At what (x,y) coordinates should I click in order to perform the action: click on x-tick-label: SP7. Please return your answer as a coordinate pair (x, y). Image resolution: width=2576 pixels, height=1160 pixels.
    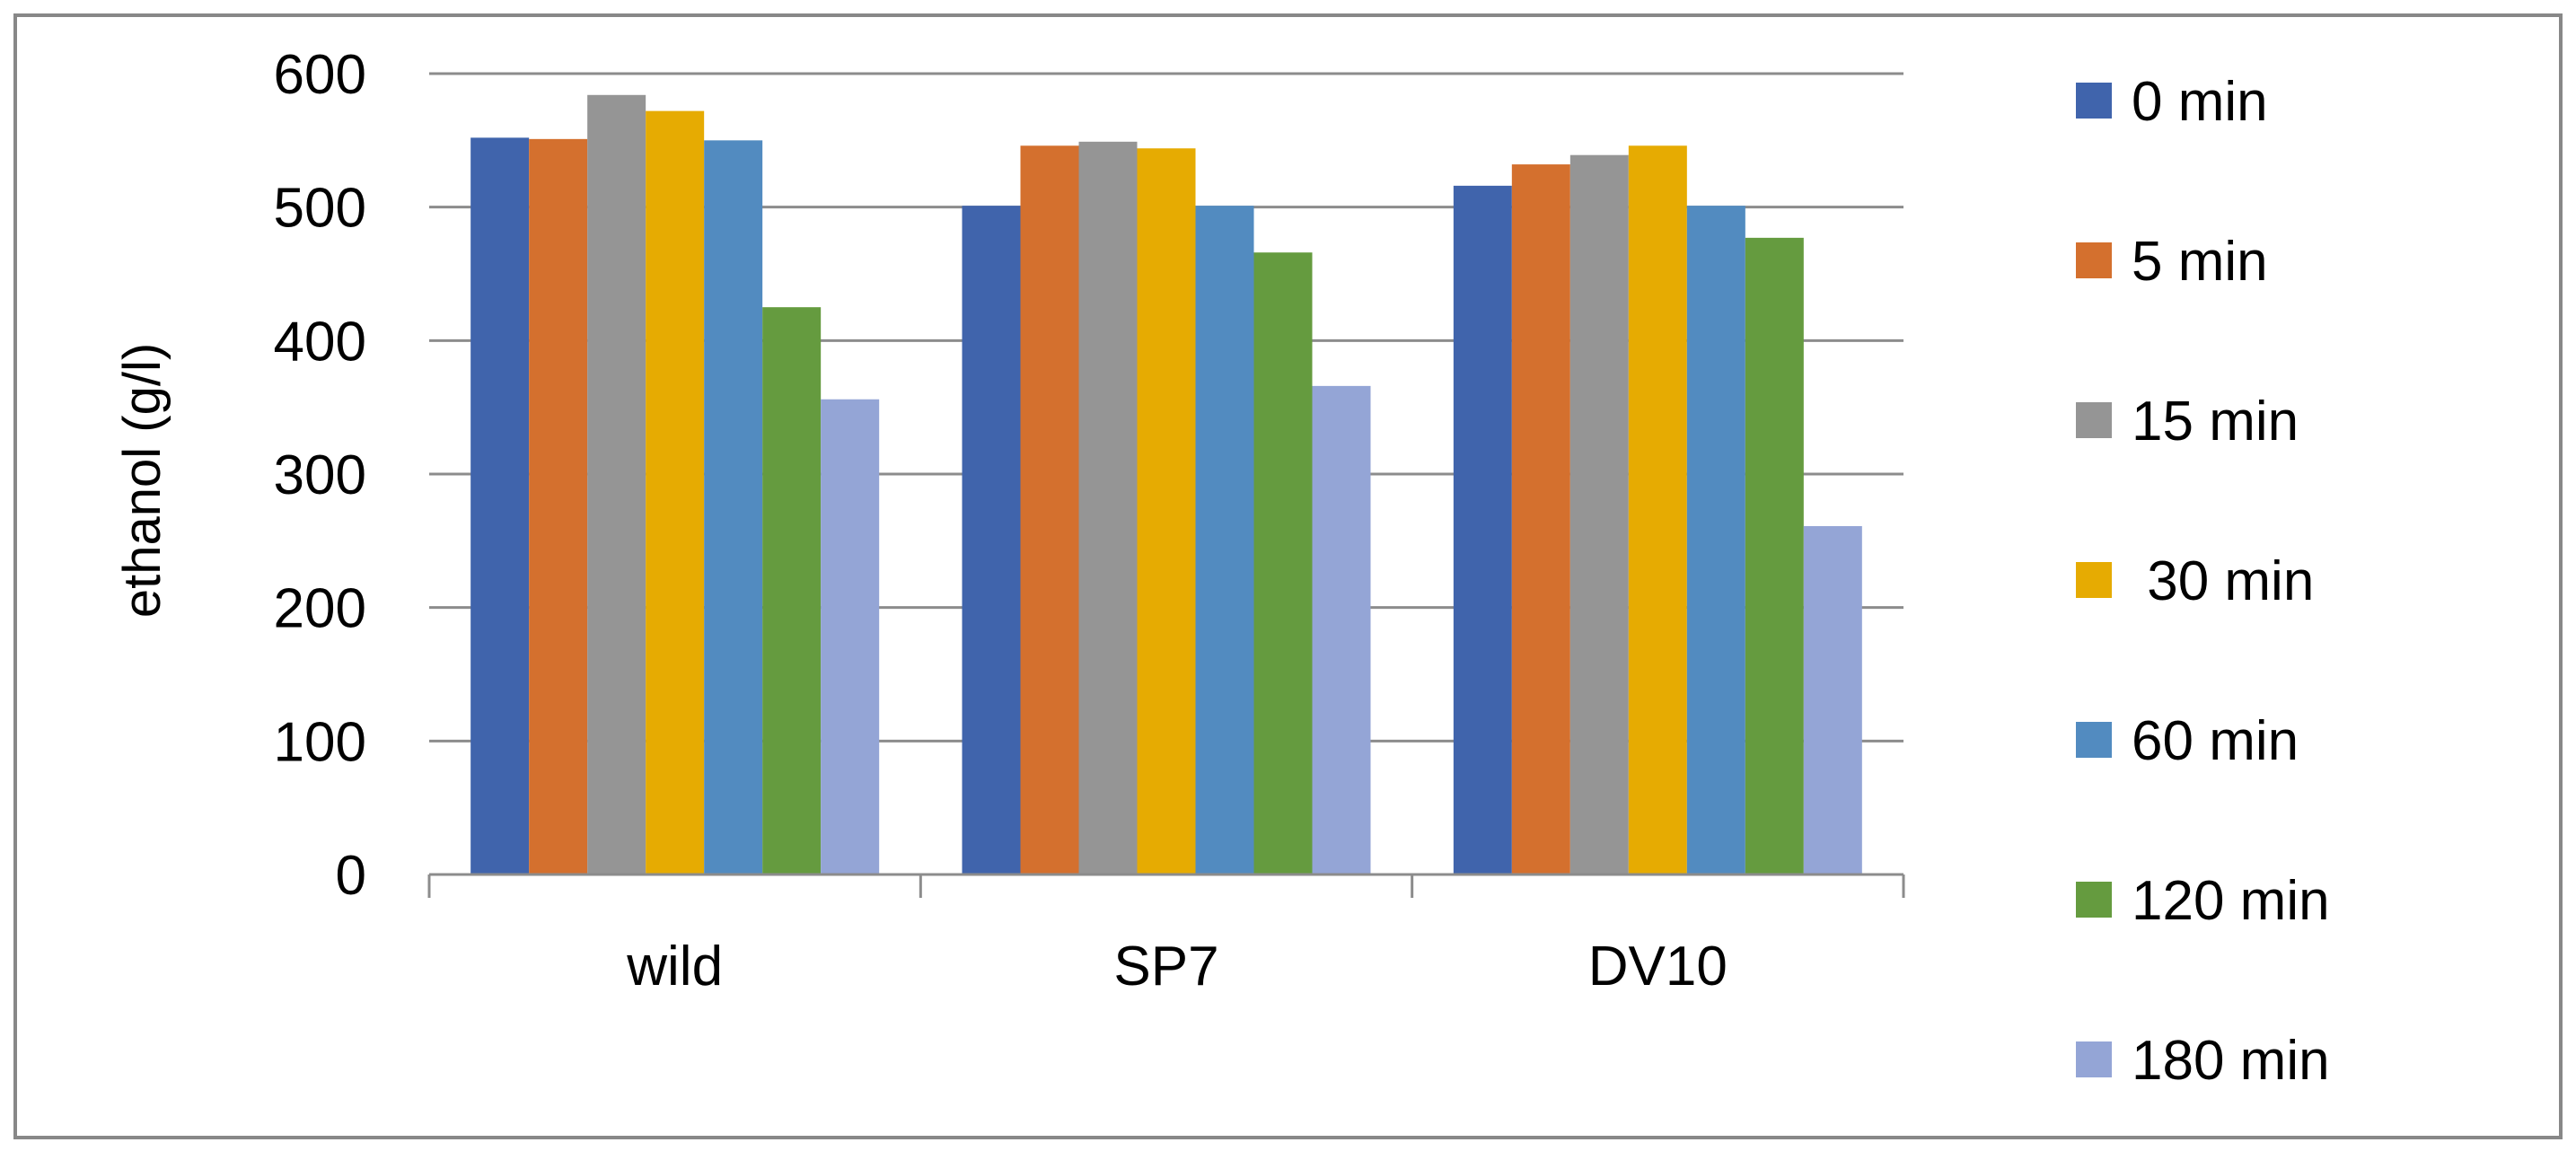
    Looking at the image, I should click on (1165, 966).